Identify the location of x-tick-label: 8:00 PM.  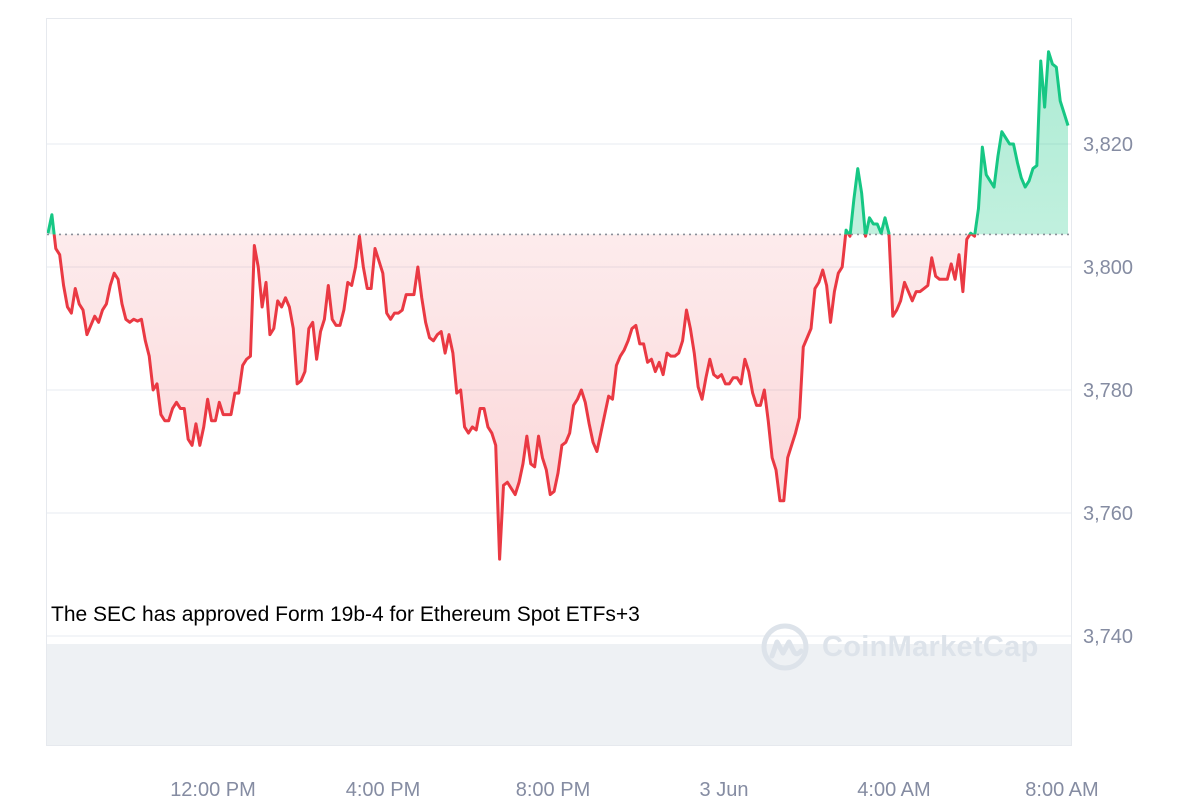
(553, 789).